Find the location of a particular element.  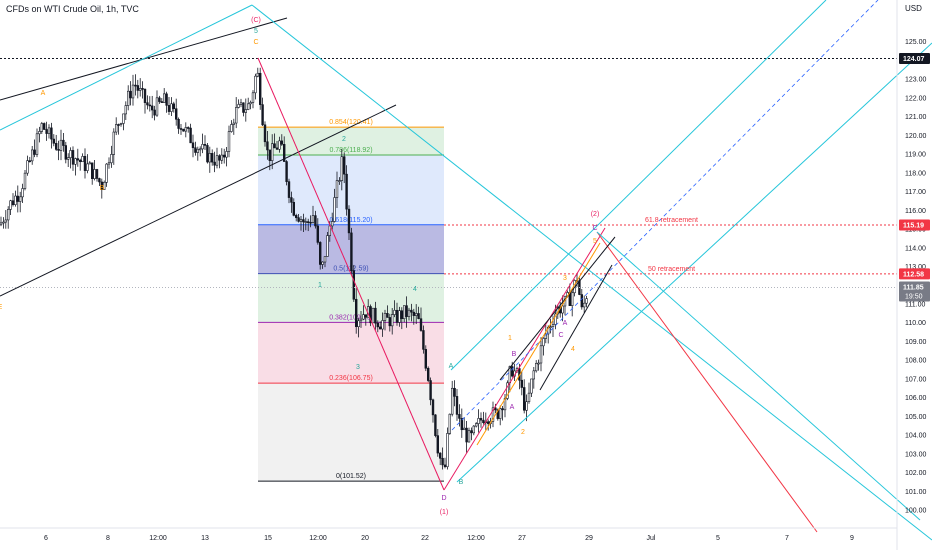

price-tick-label: 106.00 is located at coordinates (916, 398).